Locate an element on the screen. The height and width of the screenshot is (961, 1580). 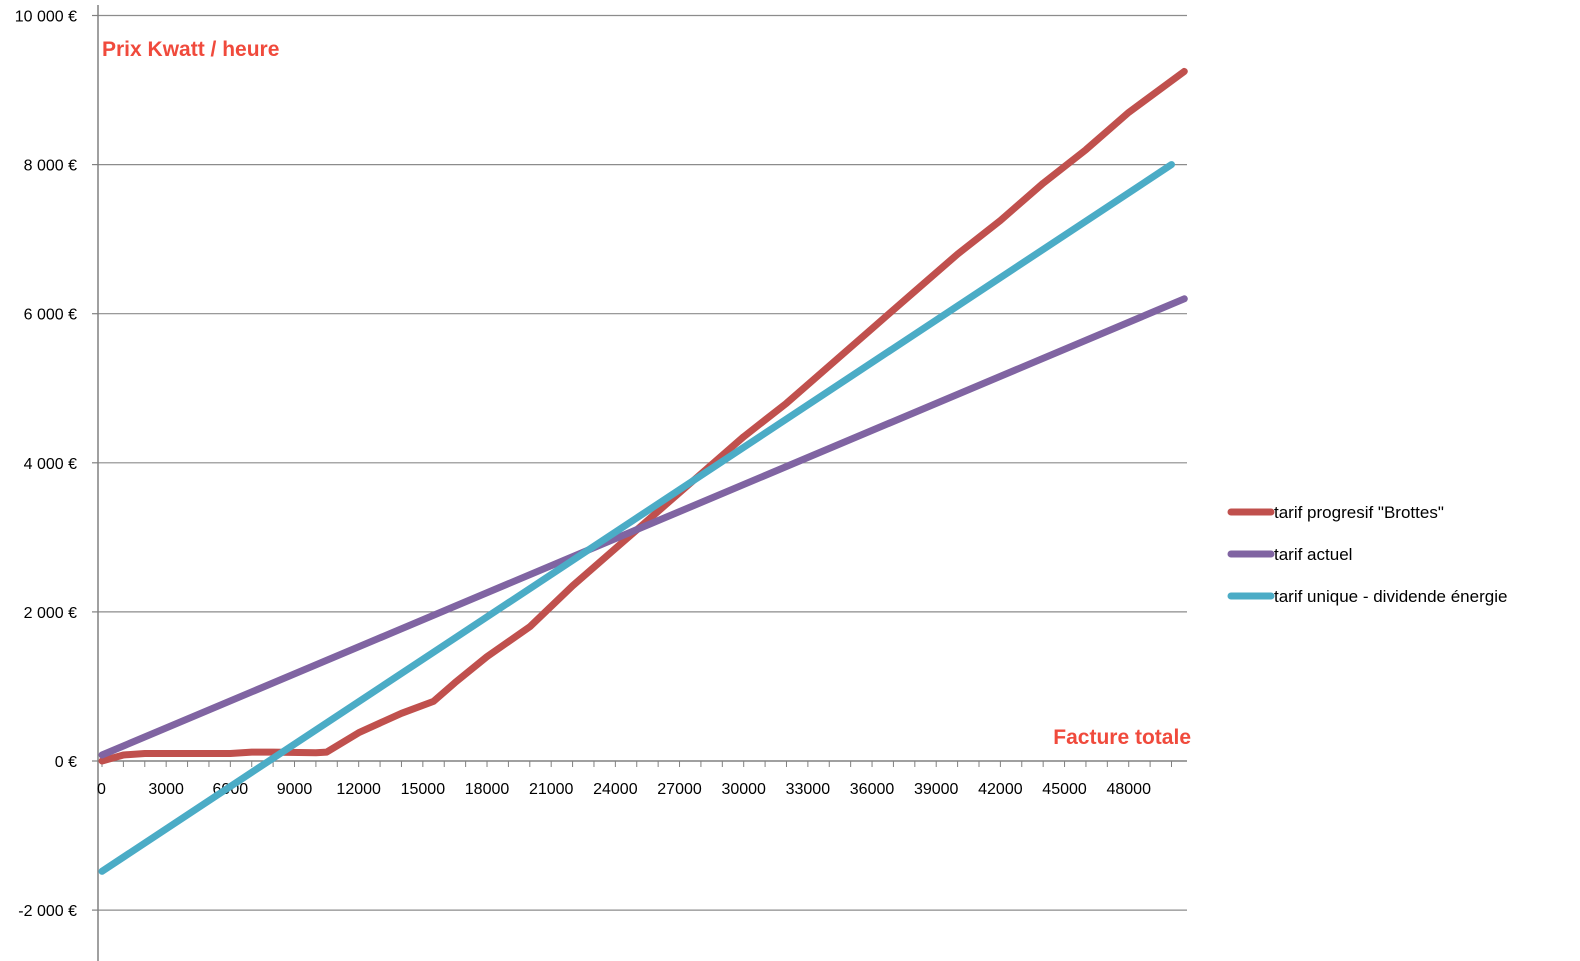
x-tick-label: 36000 is located at coordinates (872, 789).